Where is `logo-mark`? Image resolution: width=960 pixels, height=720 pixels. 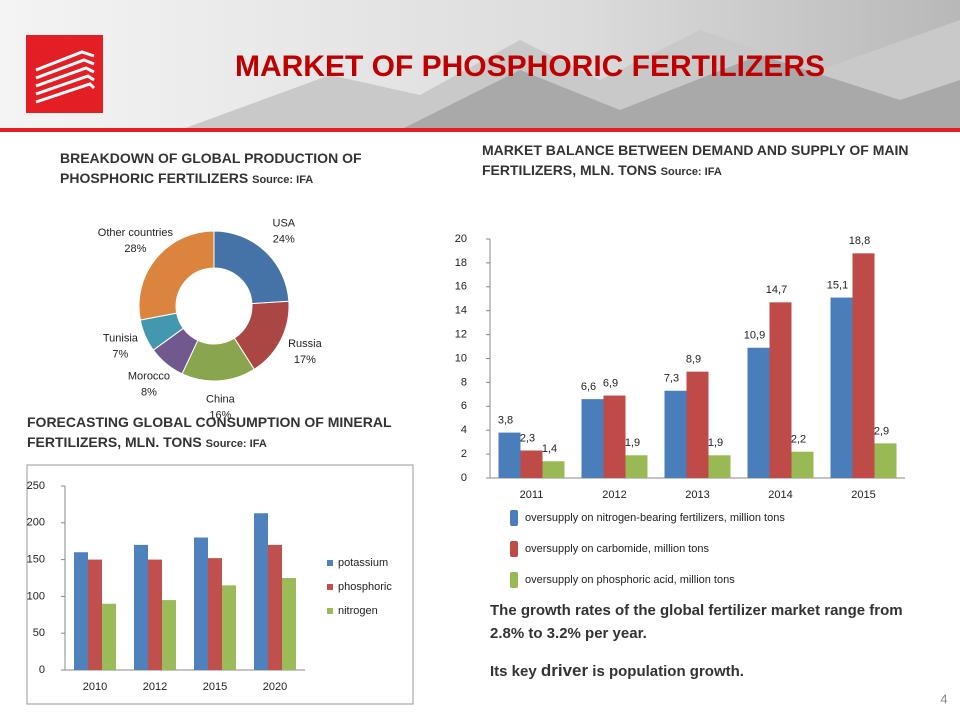 logo-mark is located at coordinates (65, 77).